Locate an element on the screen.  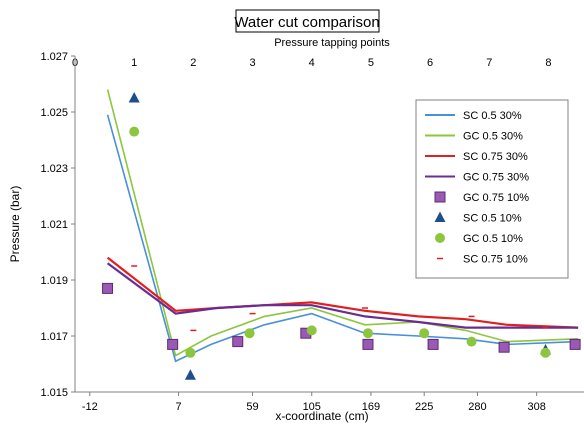
top-tick-label: 8 is located at coordinates (548, 63).